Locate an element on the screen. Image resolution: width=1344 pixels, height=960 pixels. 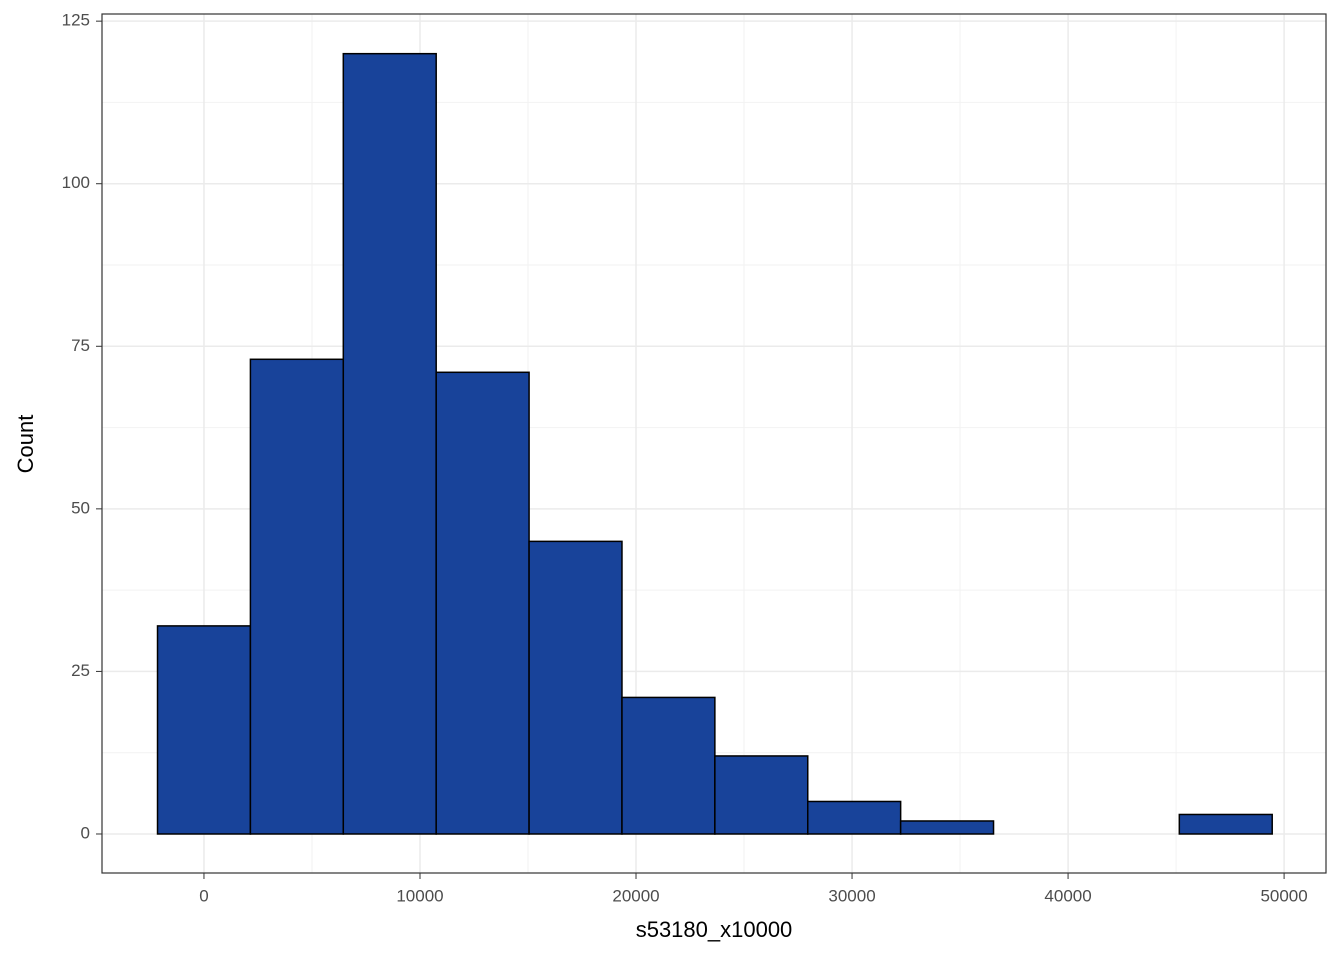
y-tick-label: 100 is located at coordinates (76, 182).